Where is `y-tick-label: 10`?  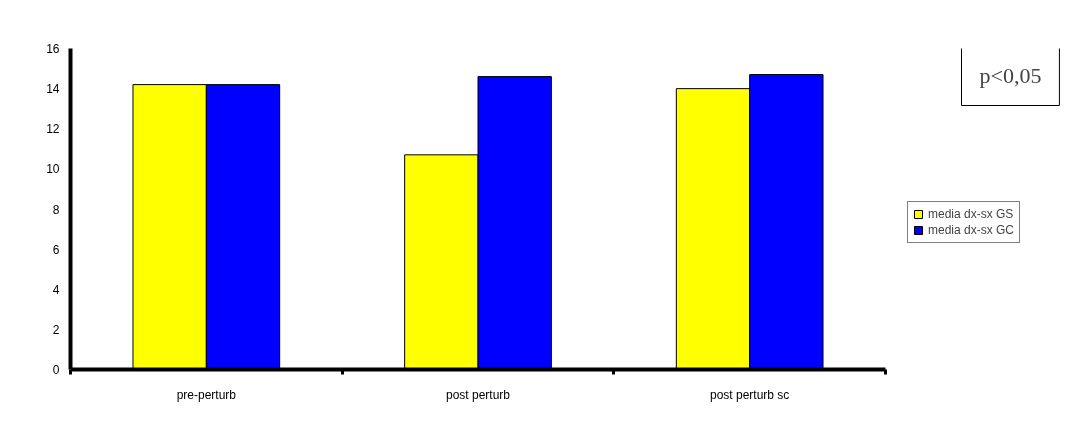 y-tick-label: 10 is located at coordinates (53, 169).